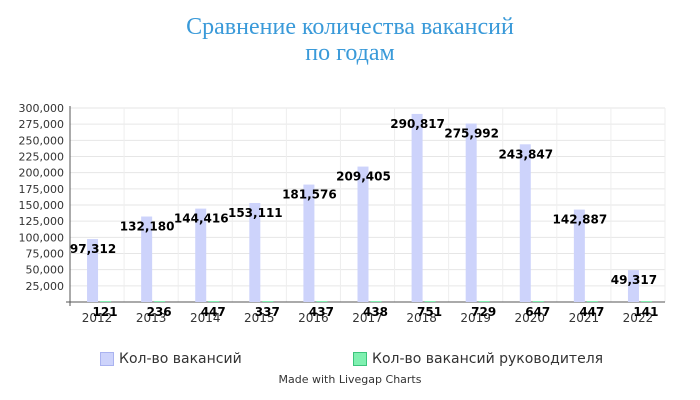 The image size is (700, 400). What do you see at coordinates (42, 157) in the screenshot?
I see `y-tick-label: 225,000` at bounding box center [42, 157].